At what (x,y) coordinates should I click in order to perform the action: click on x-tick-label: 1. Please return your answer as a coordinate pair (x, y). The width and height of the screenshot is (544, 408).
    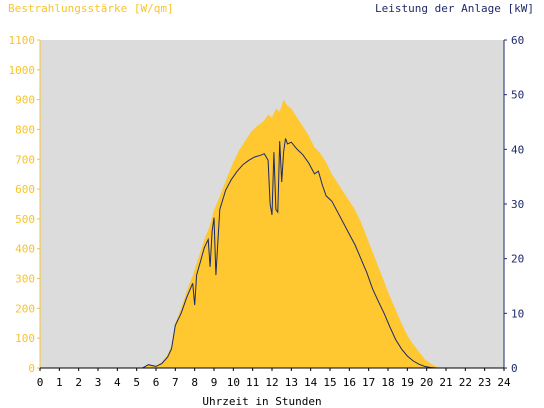
    Looking at the image, I should click on (59, 382).